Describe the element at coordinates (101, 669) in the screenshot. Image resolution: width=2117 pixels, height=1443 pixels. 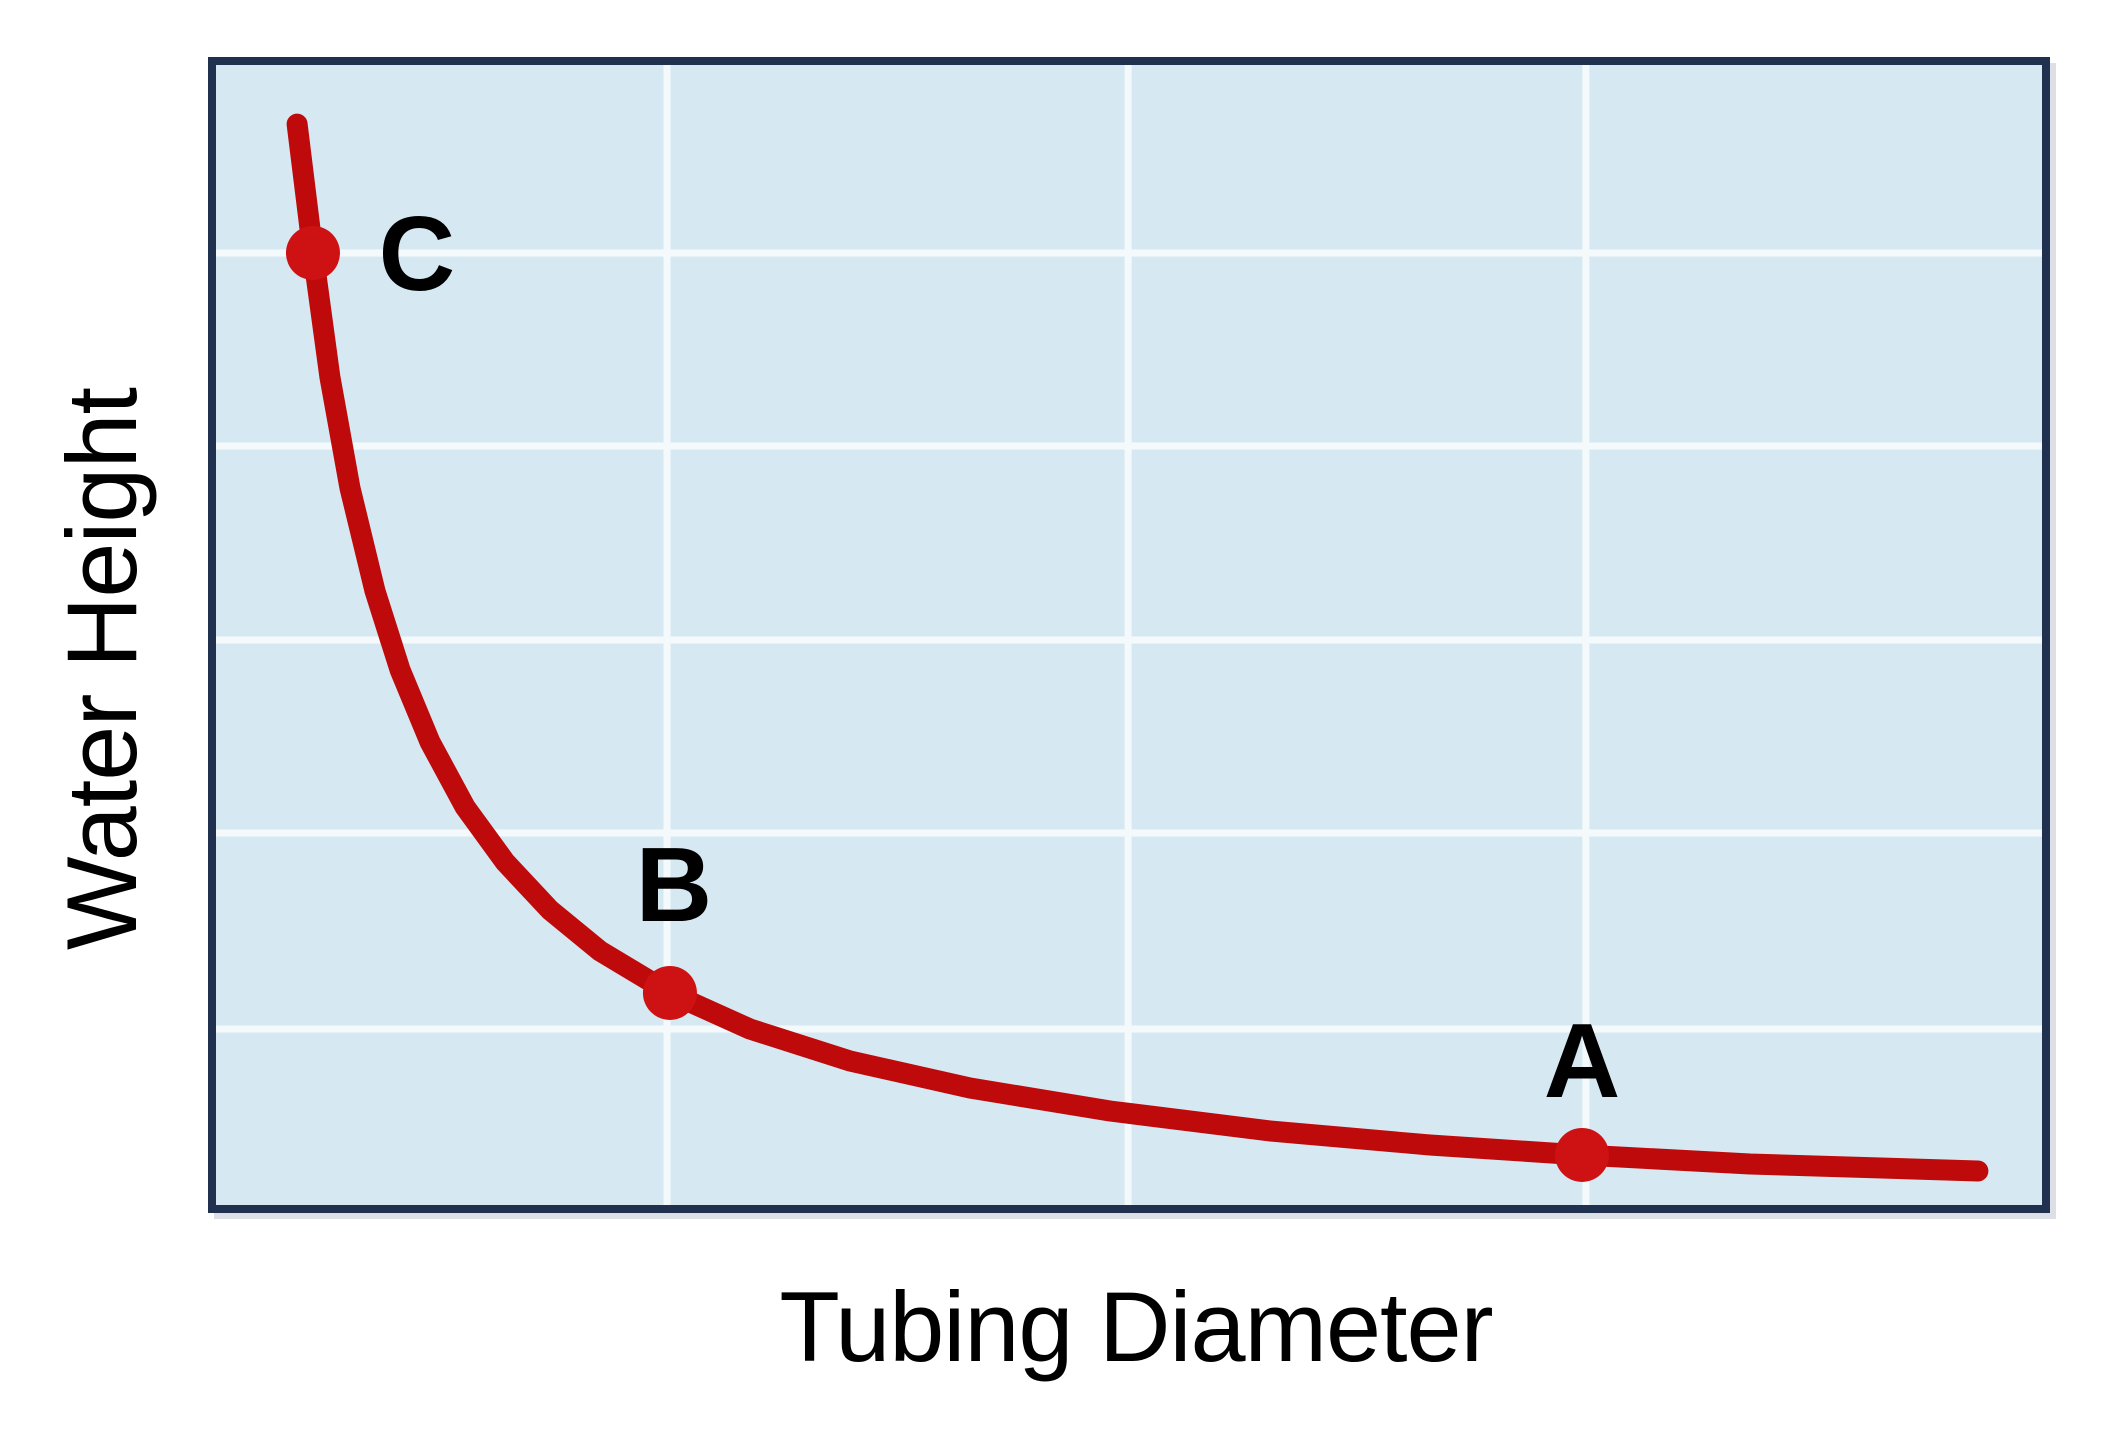
I see `y-axis-label: Water Height` at that location.